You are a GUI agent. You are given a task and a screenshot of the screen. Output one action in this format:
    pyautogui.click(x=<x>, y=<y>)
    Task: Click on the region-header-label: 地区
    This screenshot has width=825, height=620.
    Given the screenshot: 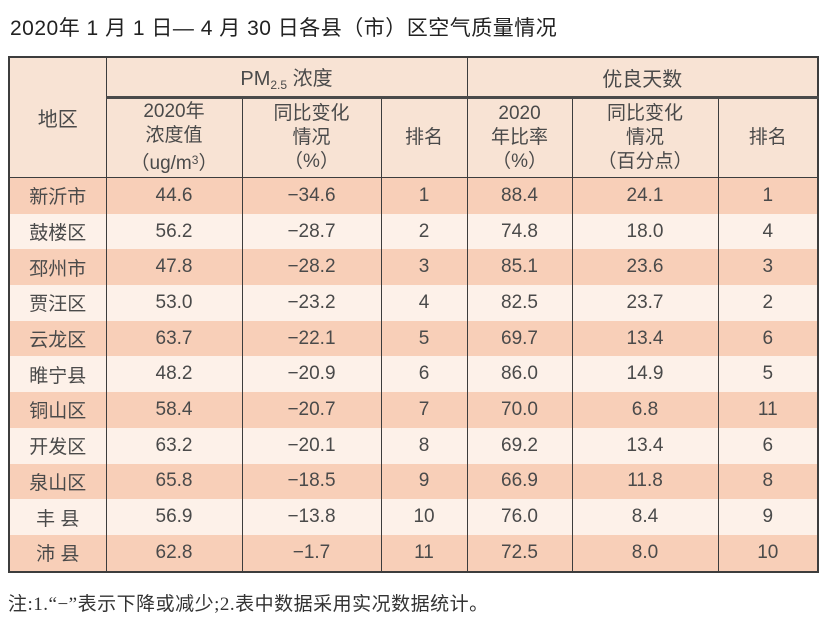 What is the action you would take?
    pyautogui.click(x=57, y=120)
    